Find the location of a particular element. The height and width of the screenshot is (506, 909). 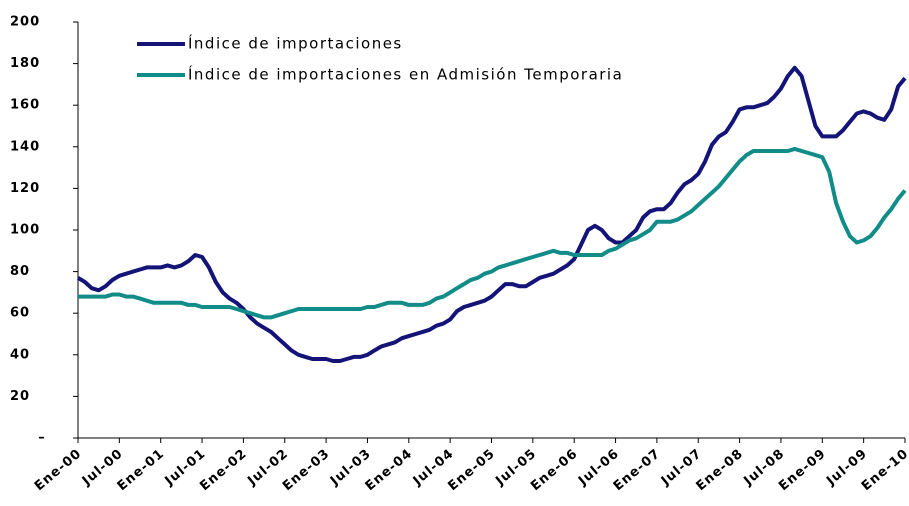

y-tick-label: 200 is located at coordinates (25, 22).